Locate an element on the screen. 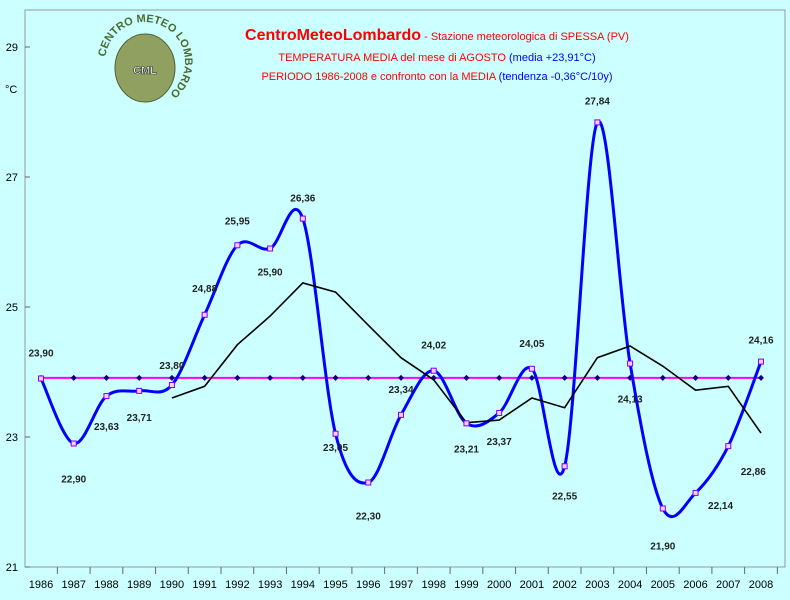 The width and height of the screenshot is (790, 600). x-tick-label: 2006 is located at coordinates (695, 585).